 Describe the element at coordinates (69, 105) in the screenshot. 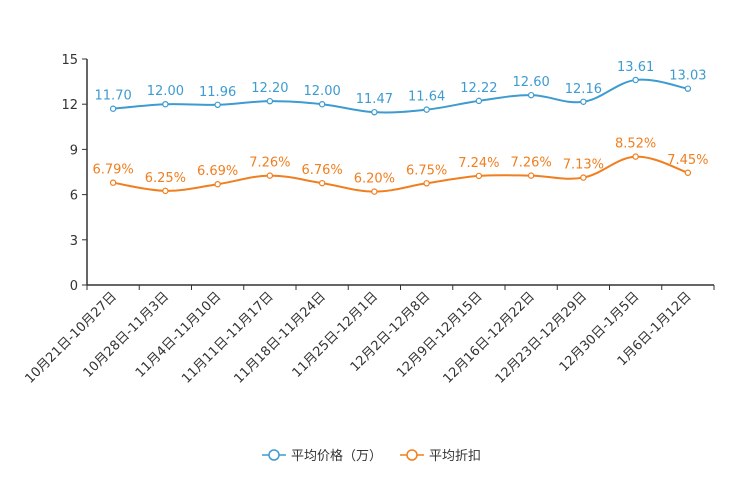

I see `y-tick-label: 12` at that location.